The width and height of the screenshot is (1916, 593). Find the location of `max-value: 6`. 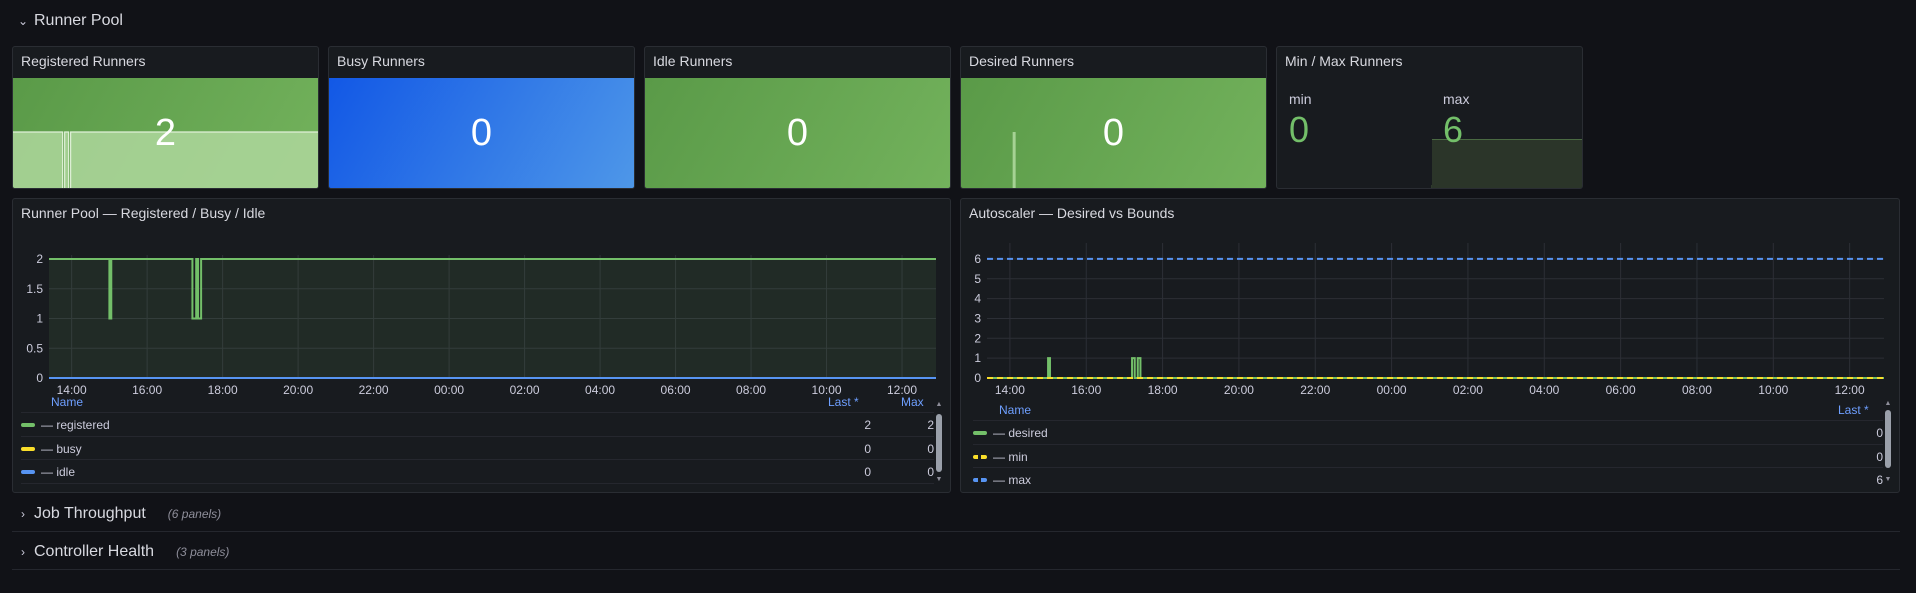

max-value: 6 is located at coordinates (1453, 129).